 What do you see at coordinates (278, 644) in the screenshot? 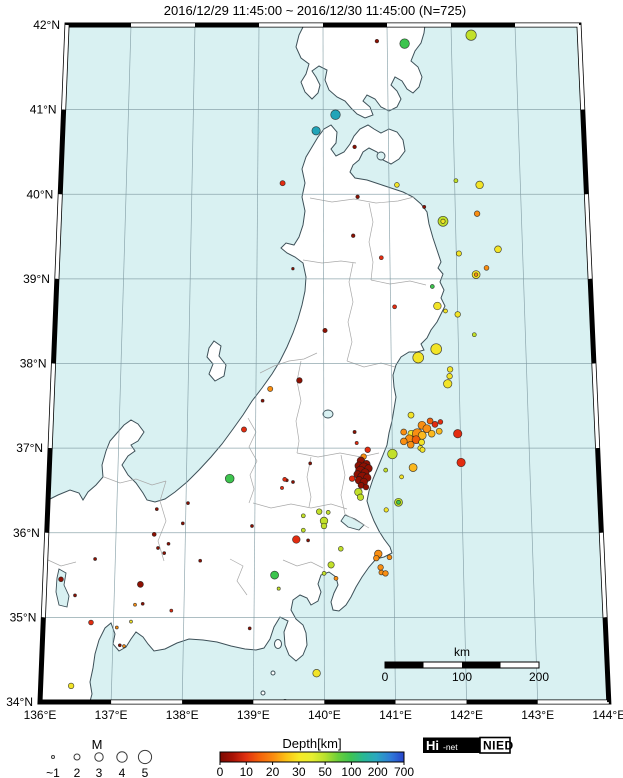
I see `izu-oshima-island` at bounding box center [278, 644].